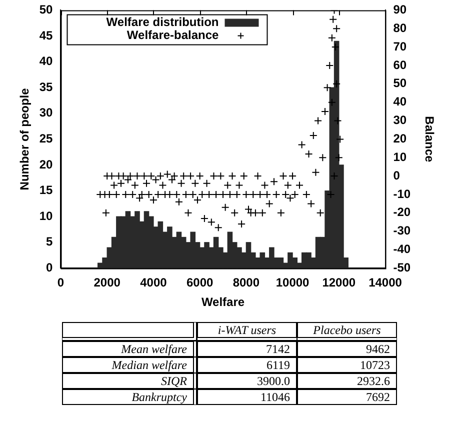 Image resolution: width=454 pixels, height=425 pixels. What do you see at coordinates (400, 65) in the screenshot?
I see `y2-tick-label: 60` at bounding box center [400, 65].